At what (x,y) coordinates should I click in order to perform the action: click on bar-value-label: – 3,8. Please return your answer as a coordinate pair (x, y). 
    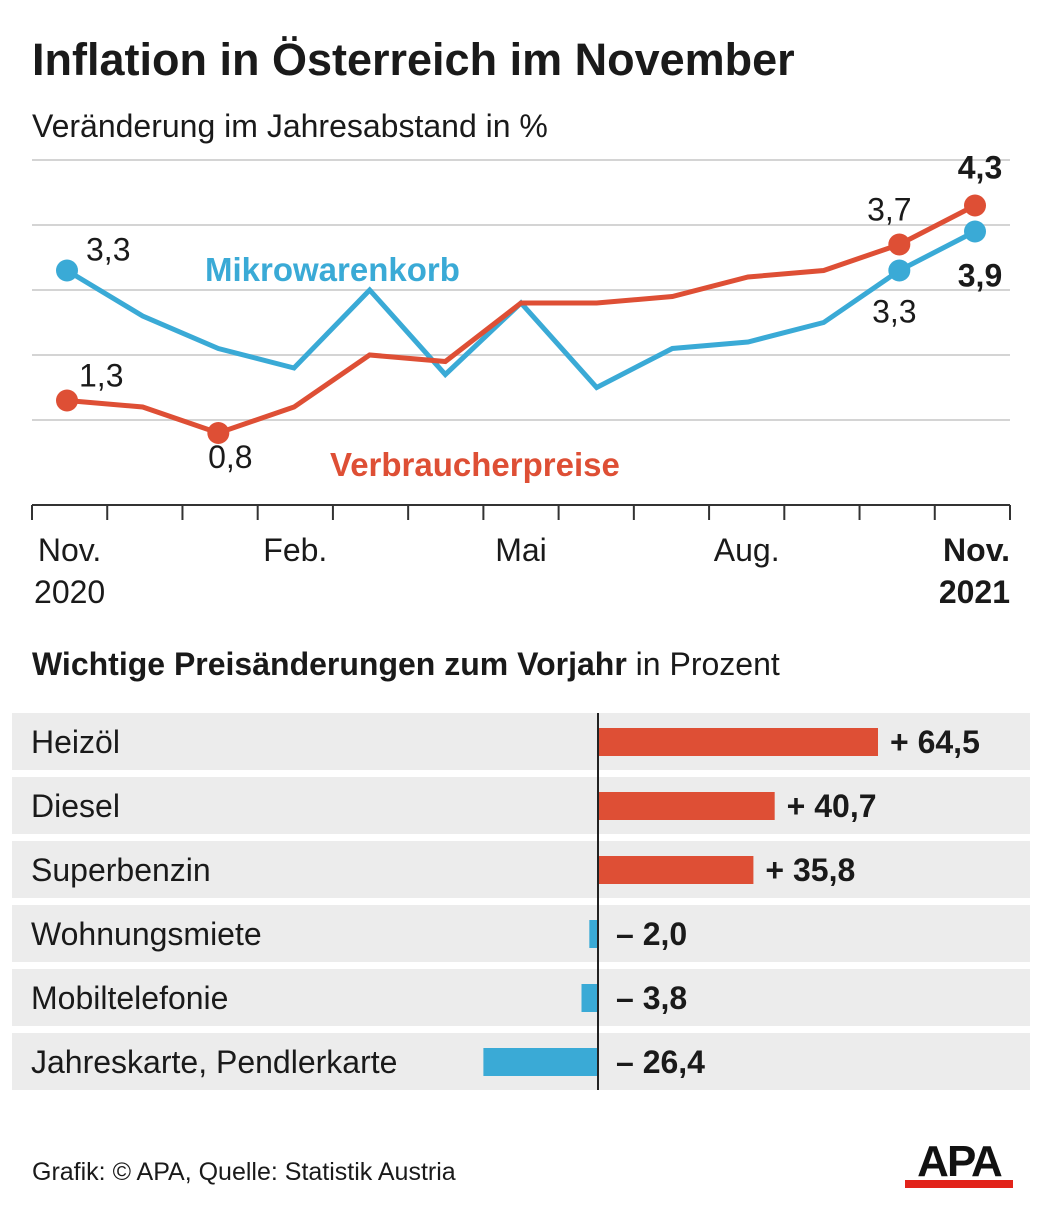
    Looking at the image, I should click on (651, 998).